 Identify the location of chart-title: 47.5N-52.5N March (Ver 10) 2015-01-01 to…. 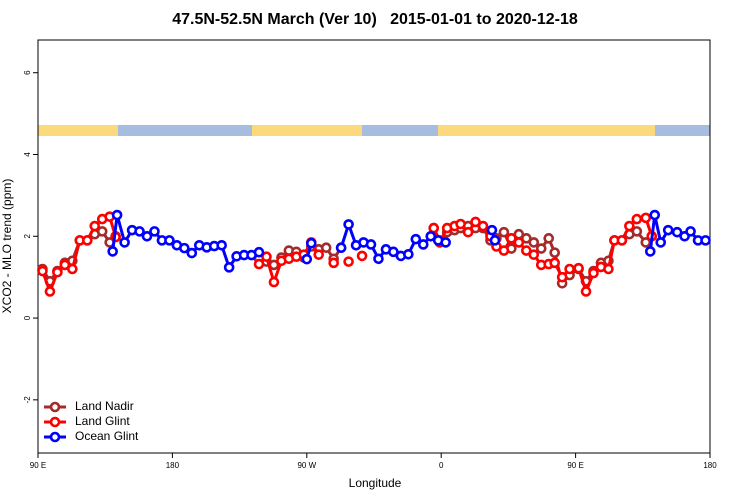
(375, 19).